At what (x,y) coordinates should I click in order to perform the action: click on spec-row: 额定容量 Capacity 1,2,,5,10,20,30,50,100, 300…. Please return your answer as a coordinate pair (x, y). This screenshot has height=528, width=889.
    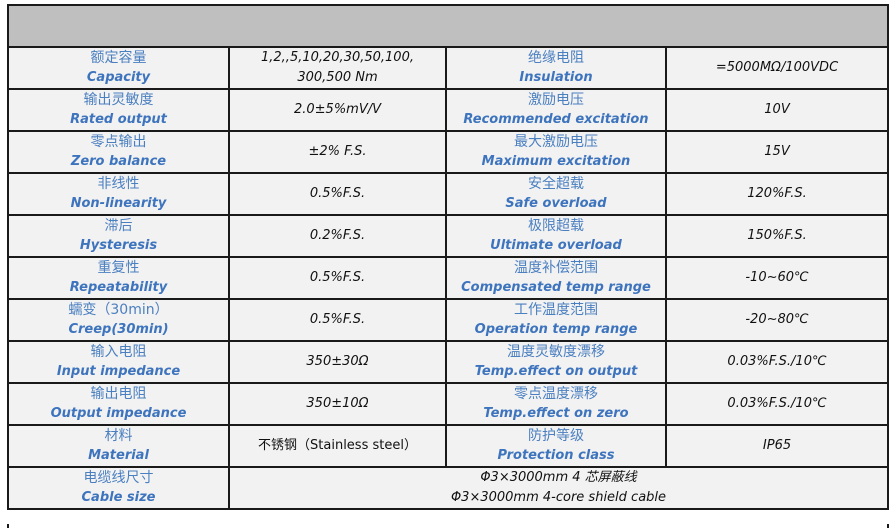
    Looking at the image, I should click on (448, 68).